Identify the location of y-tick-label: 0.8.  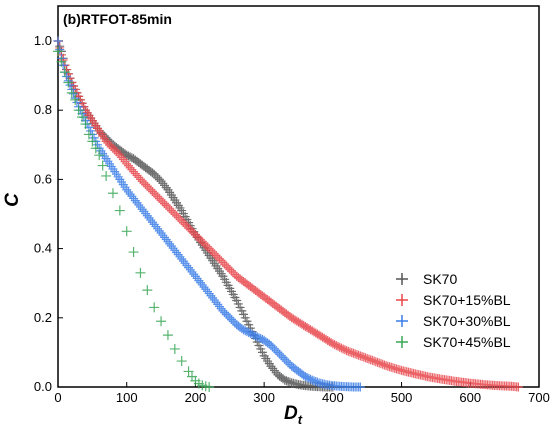
(43, 109).